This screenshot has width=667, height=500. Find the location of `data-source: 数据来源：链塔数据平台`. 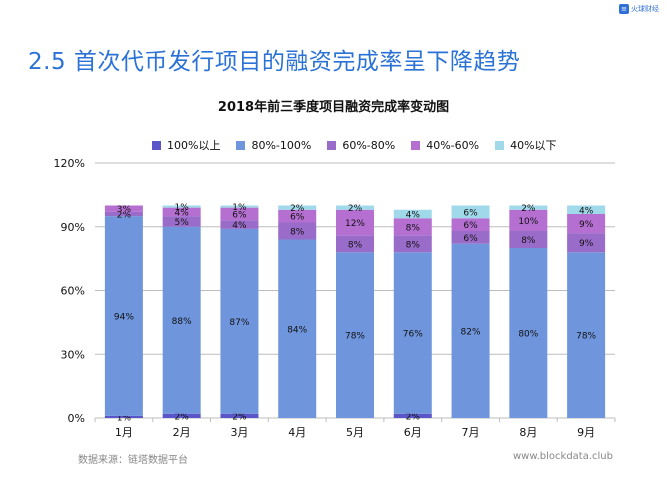

data-source: 数据来源：链塔数据平台 is located at coordinates (133, 460).